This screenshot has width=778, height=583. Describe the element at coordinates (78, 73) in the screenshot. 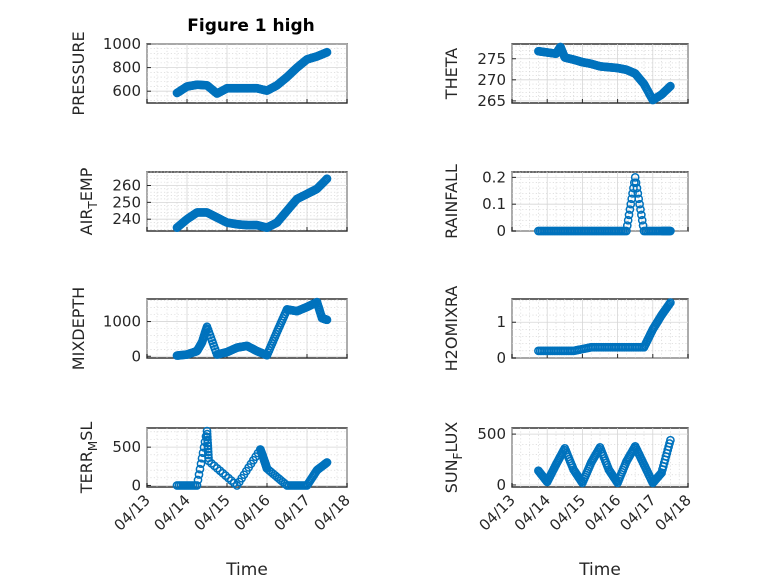

I see `y-axis-label: PRESSURE` at that location.